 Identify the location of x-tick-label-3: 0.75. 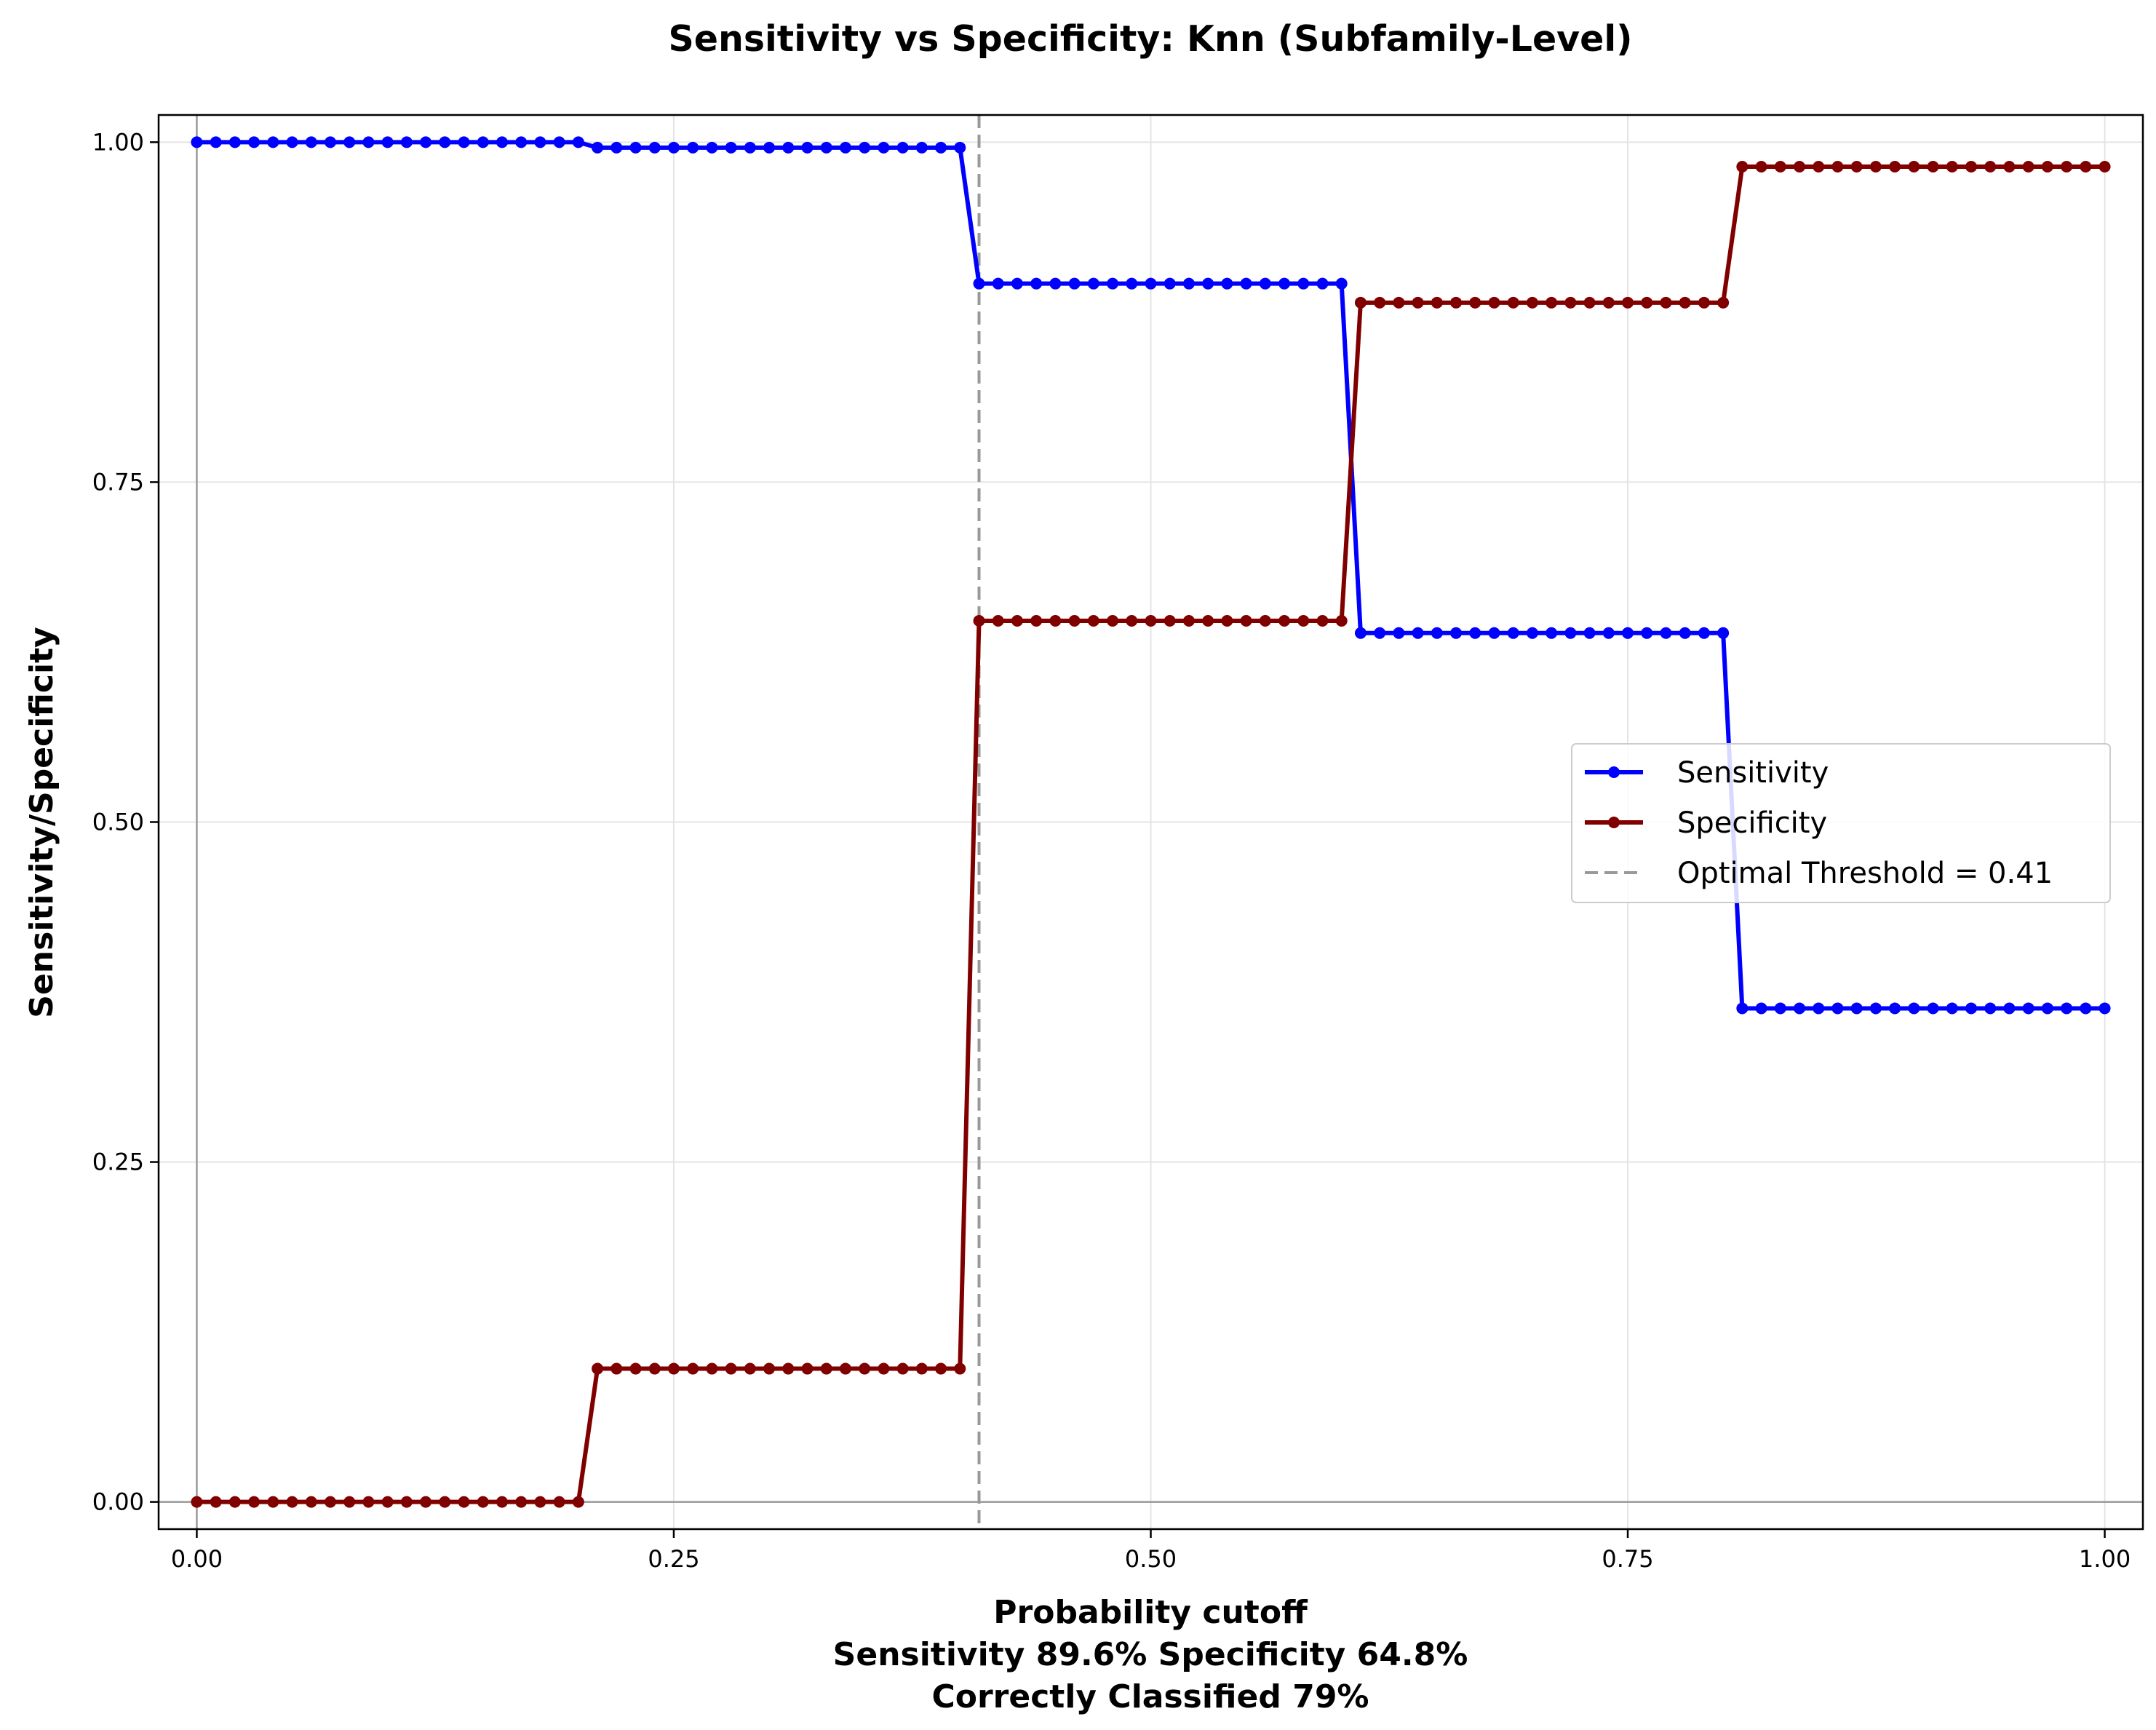
(1627, 1559).